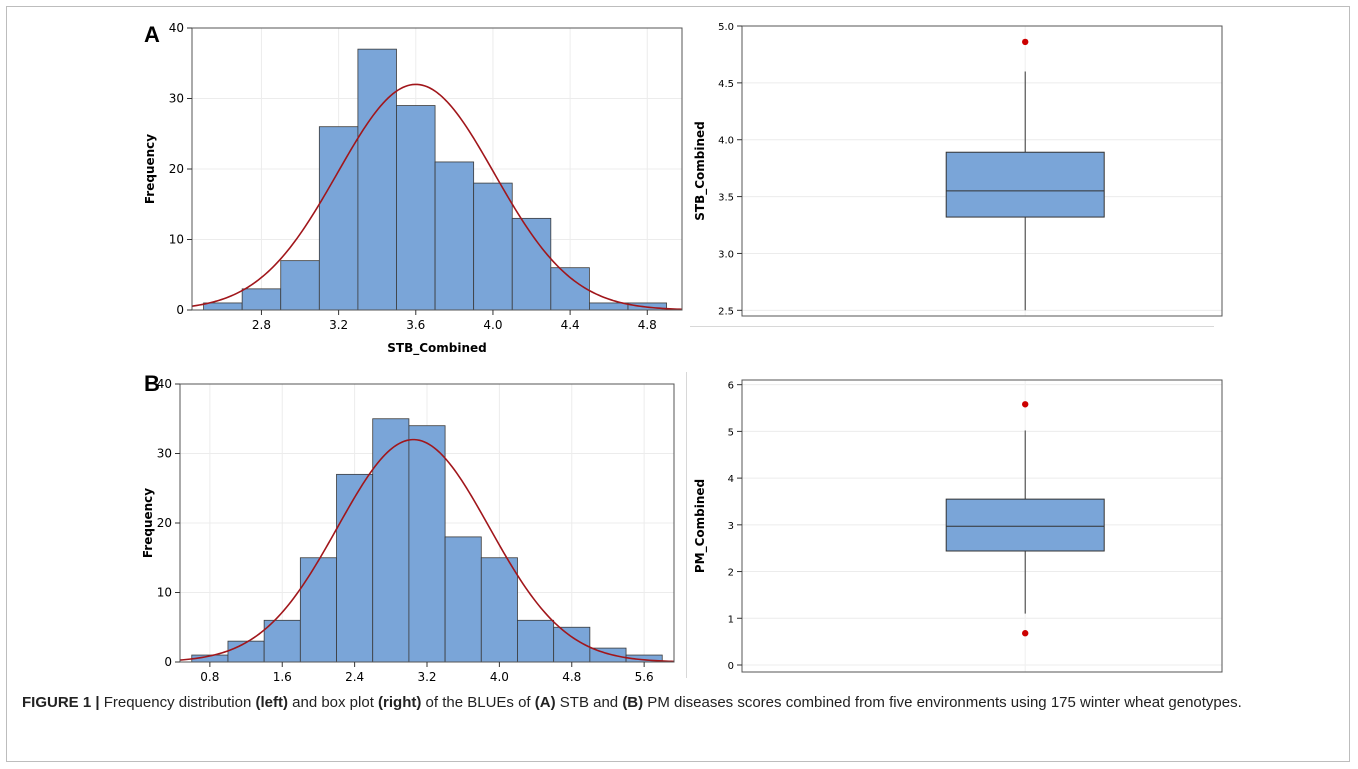  What do you see at coordinates (261, 325) in the screenshot?
I see `x-tick-label: 2.8` at bounding box center [261, 325].